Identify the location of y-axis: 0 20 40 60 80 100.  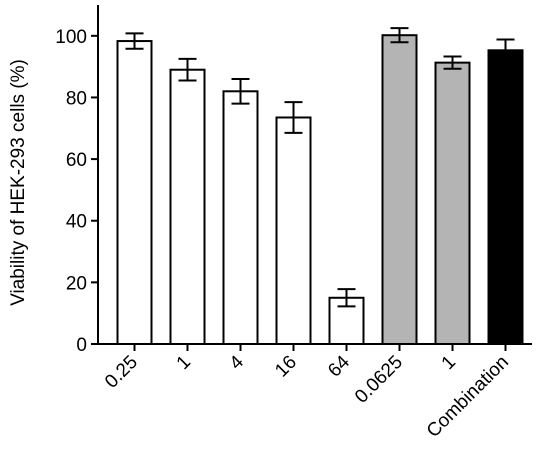
(77, 180).